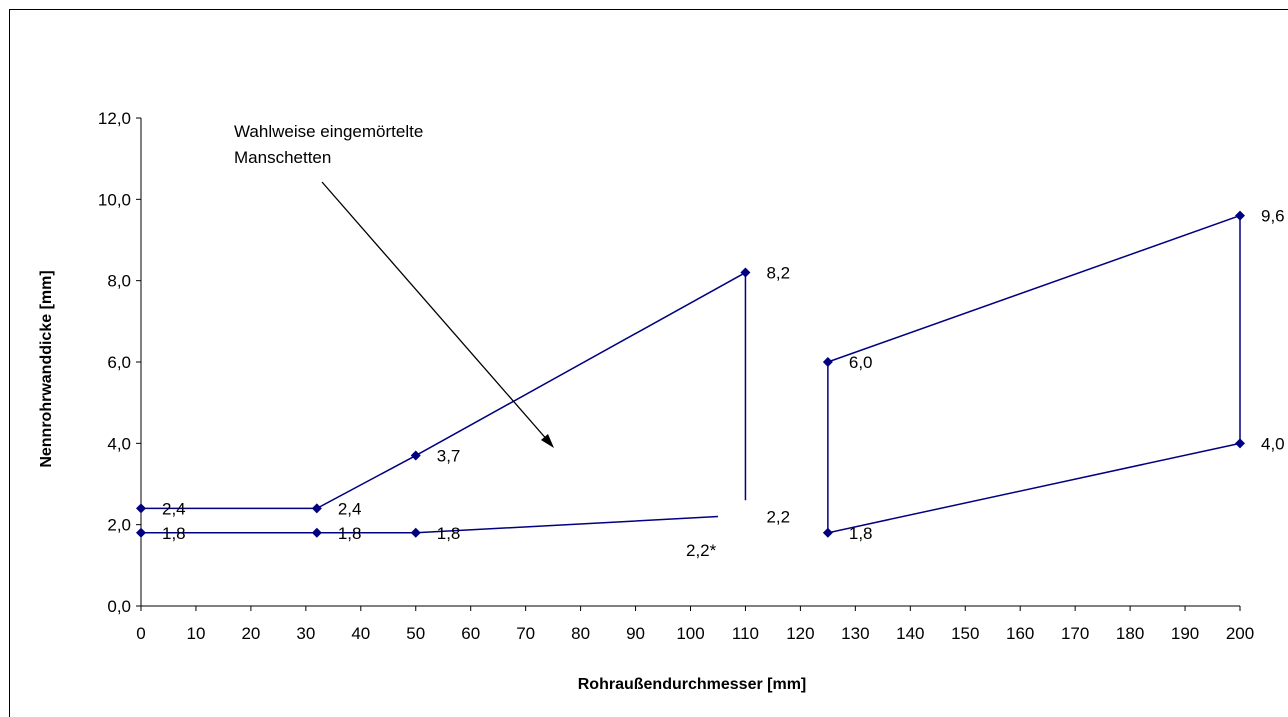 This screenshot has height=717, width=1288. I want to click on annotation-arrow, so click(435, 312).